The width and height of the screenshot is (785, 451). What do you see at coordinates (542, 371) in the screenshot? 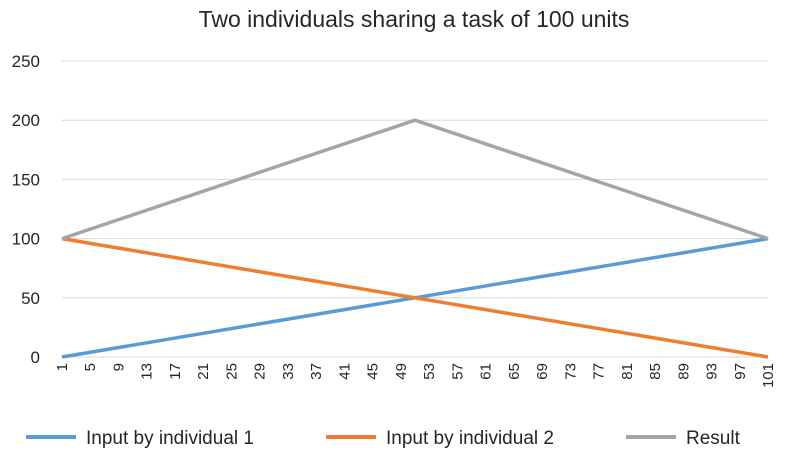
I see `x-tick-label: 69` at bounding box center [542, 371].